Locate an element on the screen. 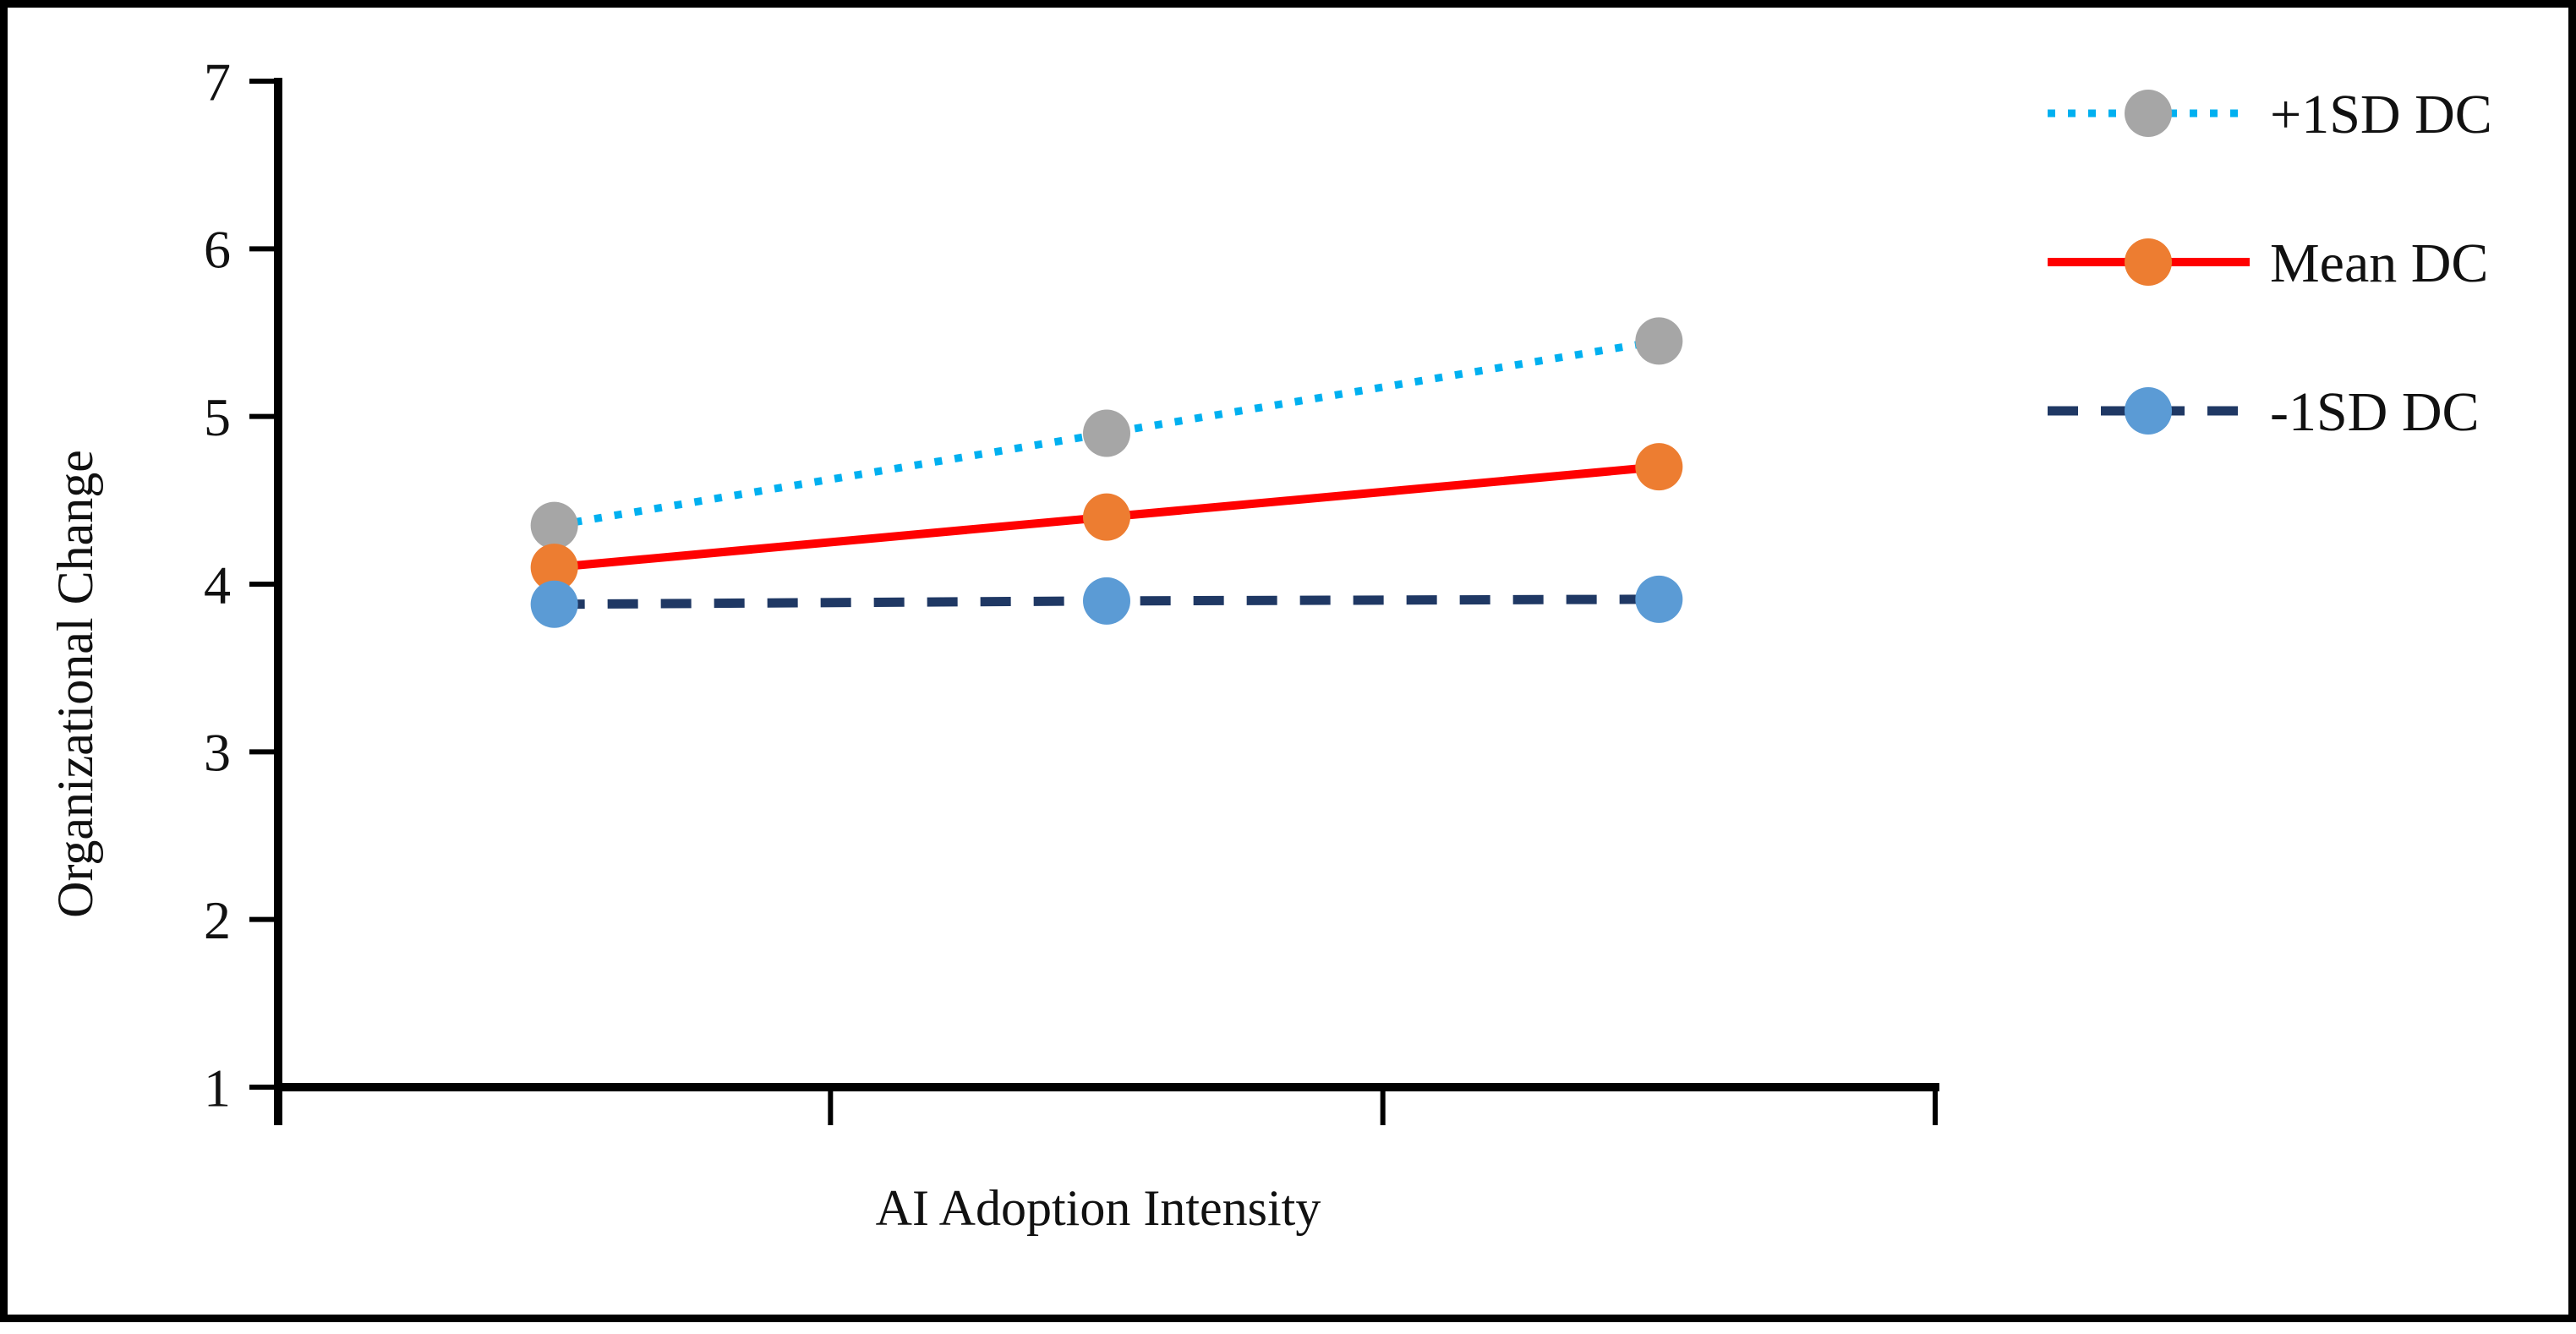  legend-item-minus-1sd-dc: -1SD DC is located at coordinates (2264, 412).